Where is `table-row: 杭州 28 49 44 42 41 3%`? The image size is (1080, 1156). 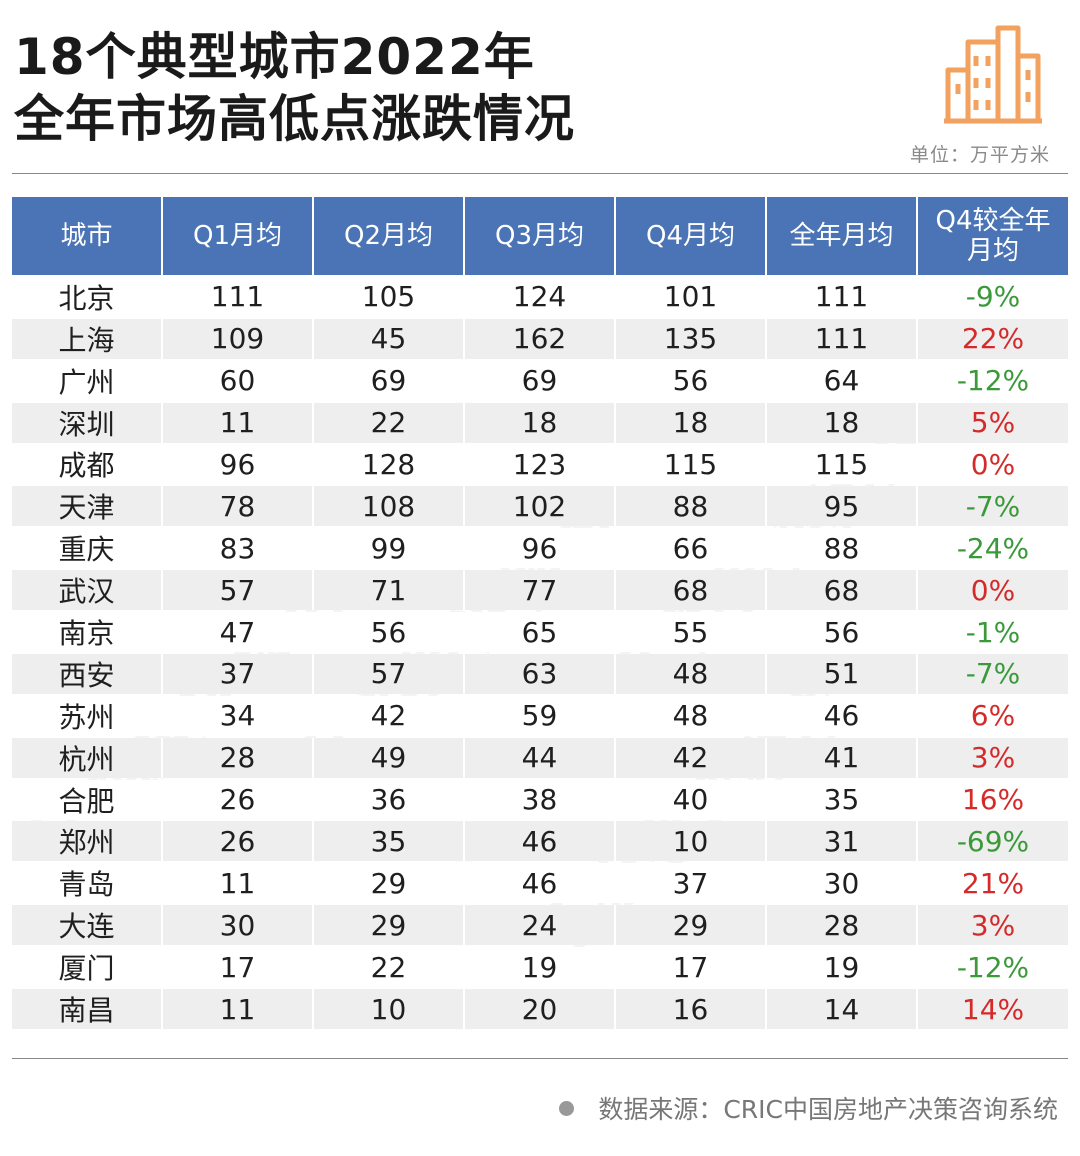 table-row: 杭州 28 49 44 42 41 3% is located at coordinates (540, 757).